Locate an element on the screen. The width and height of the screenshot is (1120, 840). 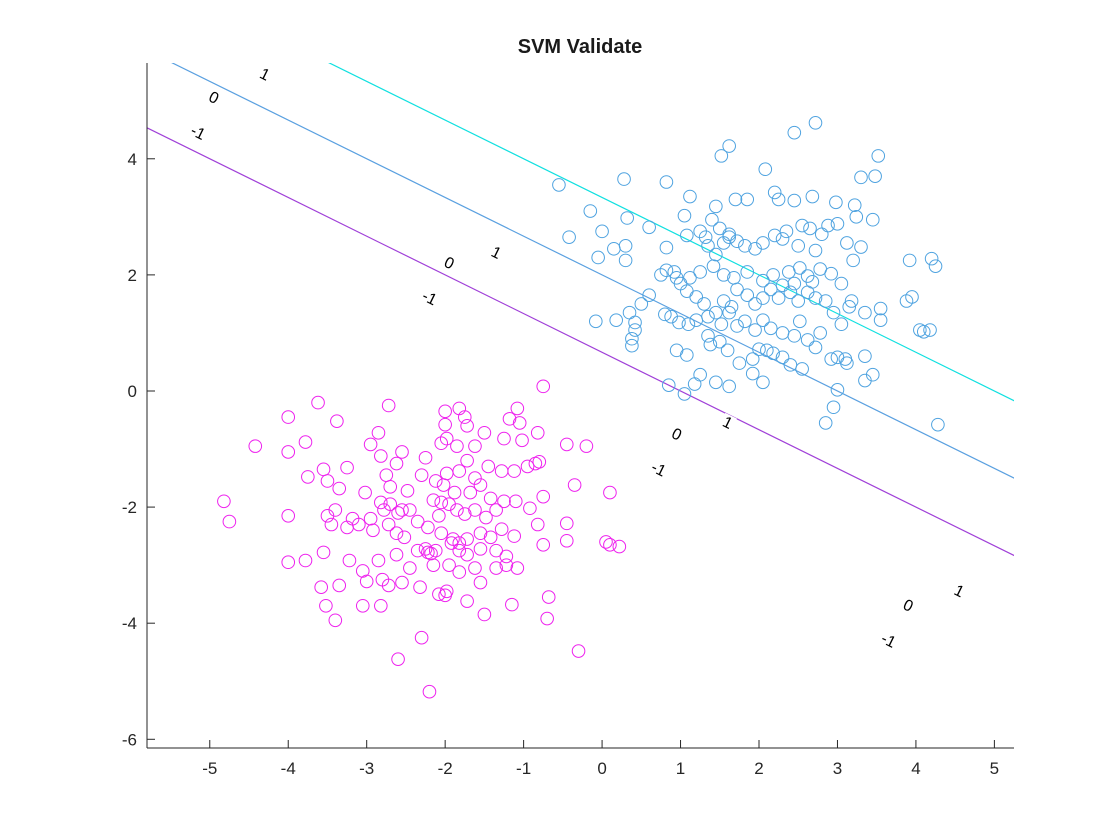
x-tick-label: -3 is located at coordinates (366, 768).